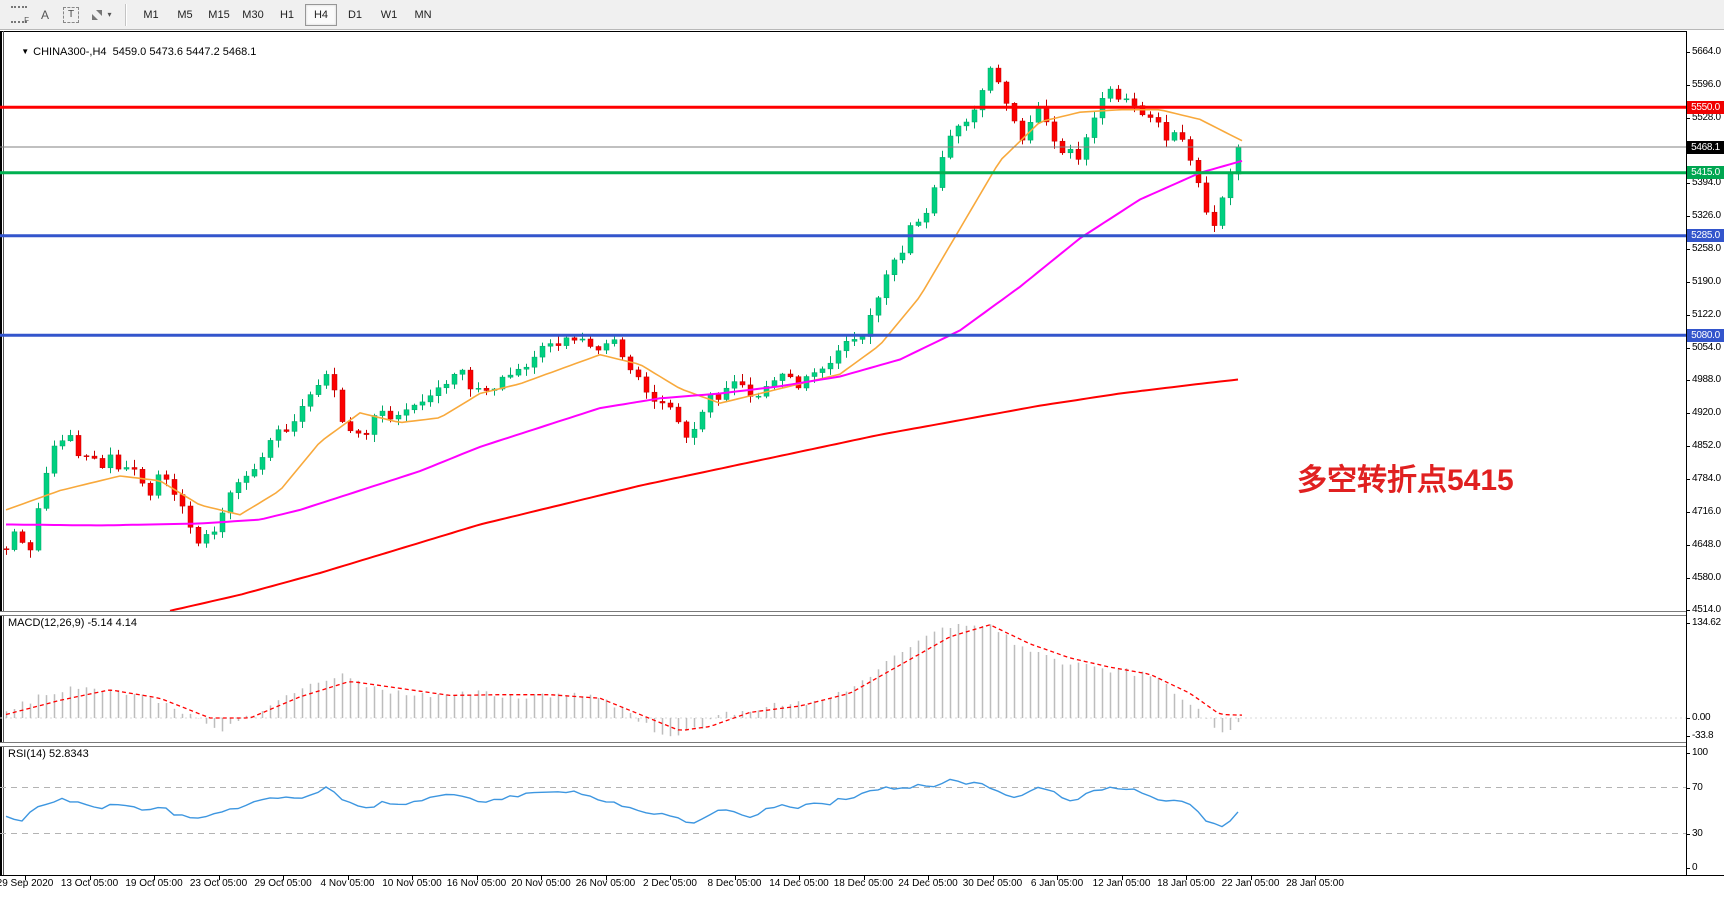  Describe the element at coordinates (1706, 577) in the screenshot. I see `price-tick-label: 4580.0` at that location.